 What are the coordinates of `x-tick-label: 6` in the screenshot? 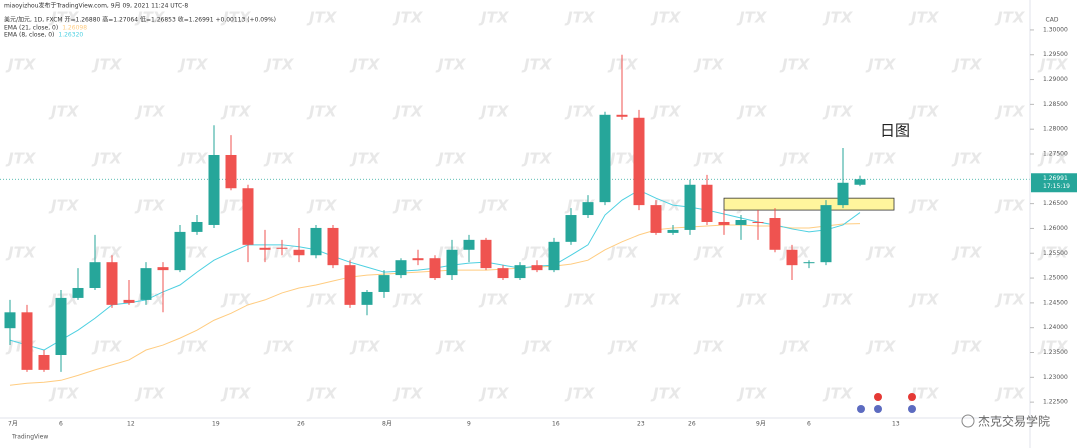 It's located at (809, 424).